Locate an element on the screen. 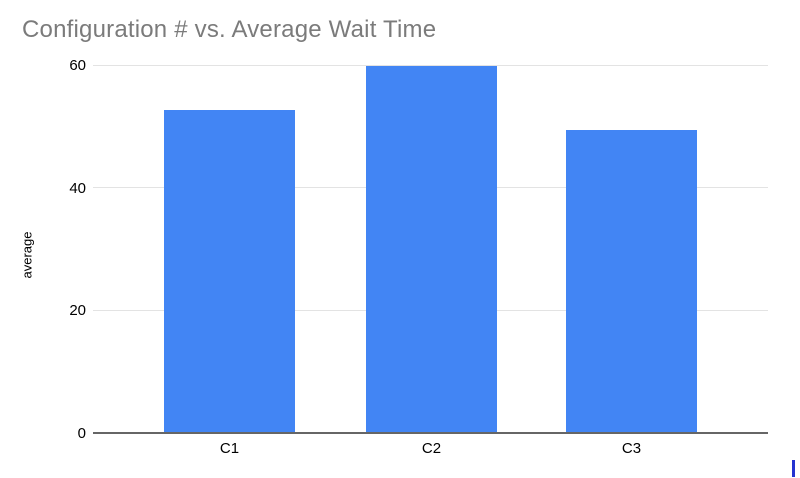 This screenshot has width=800, height=478. x-axis-label: C1 is located at coordinates (229, 448).